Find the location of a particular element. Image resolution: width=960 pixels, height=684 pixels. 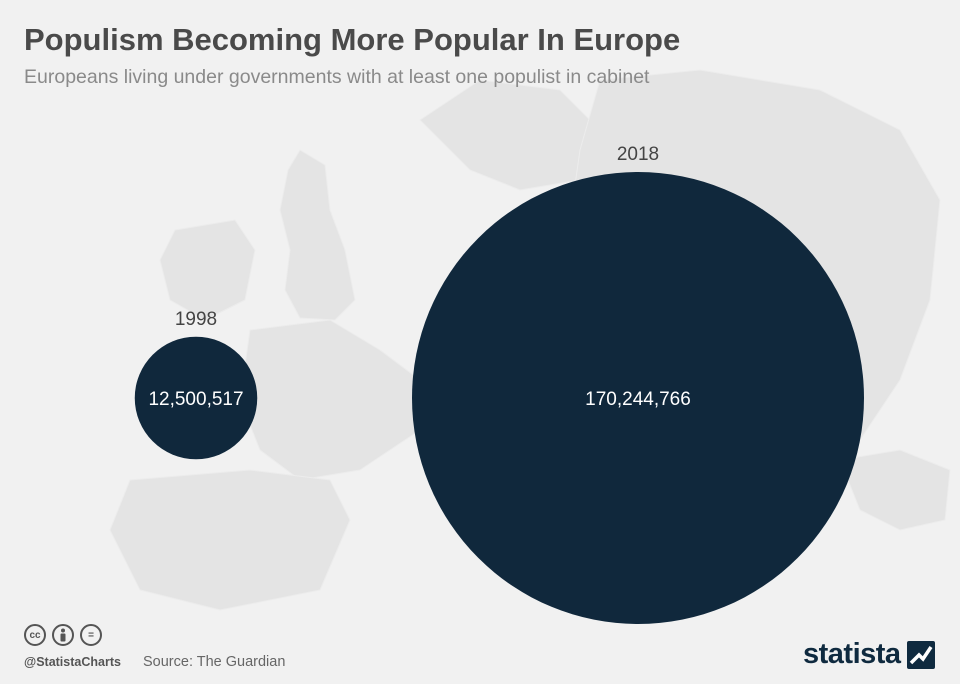

attribution-icon is located at coordinates (63, 635).